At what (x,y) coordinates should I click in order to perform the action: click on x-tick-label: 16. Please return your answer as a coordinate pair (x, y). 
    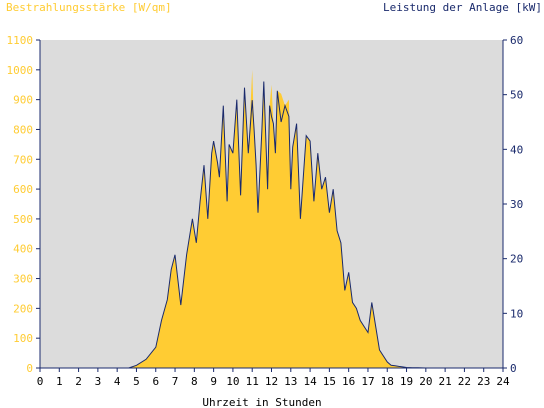
    Looking at the image, I should click on (348, 381).